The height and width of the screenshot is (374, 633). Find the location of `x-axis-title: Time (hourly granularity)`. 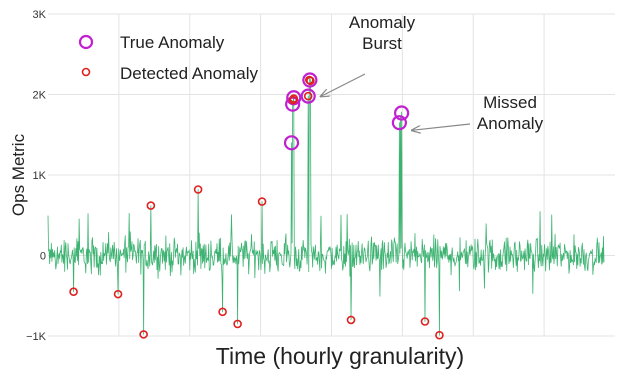

x-axis-title: Time (hourly granularity) is located at coordinates (340, 356).